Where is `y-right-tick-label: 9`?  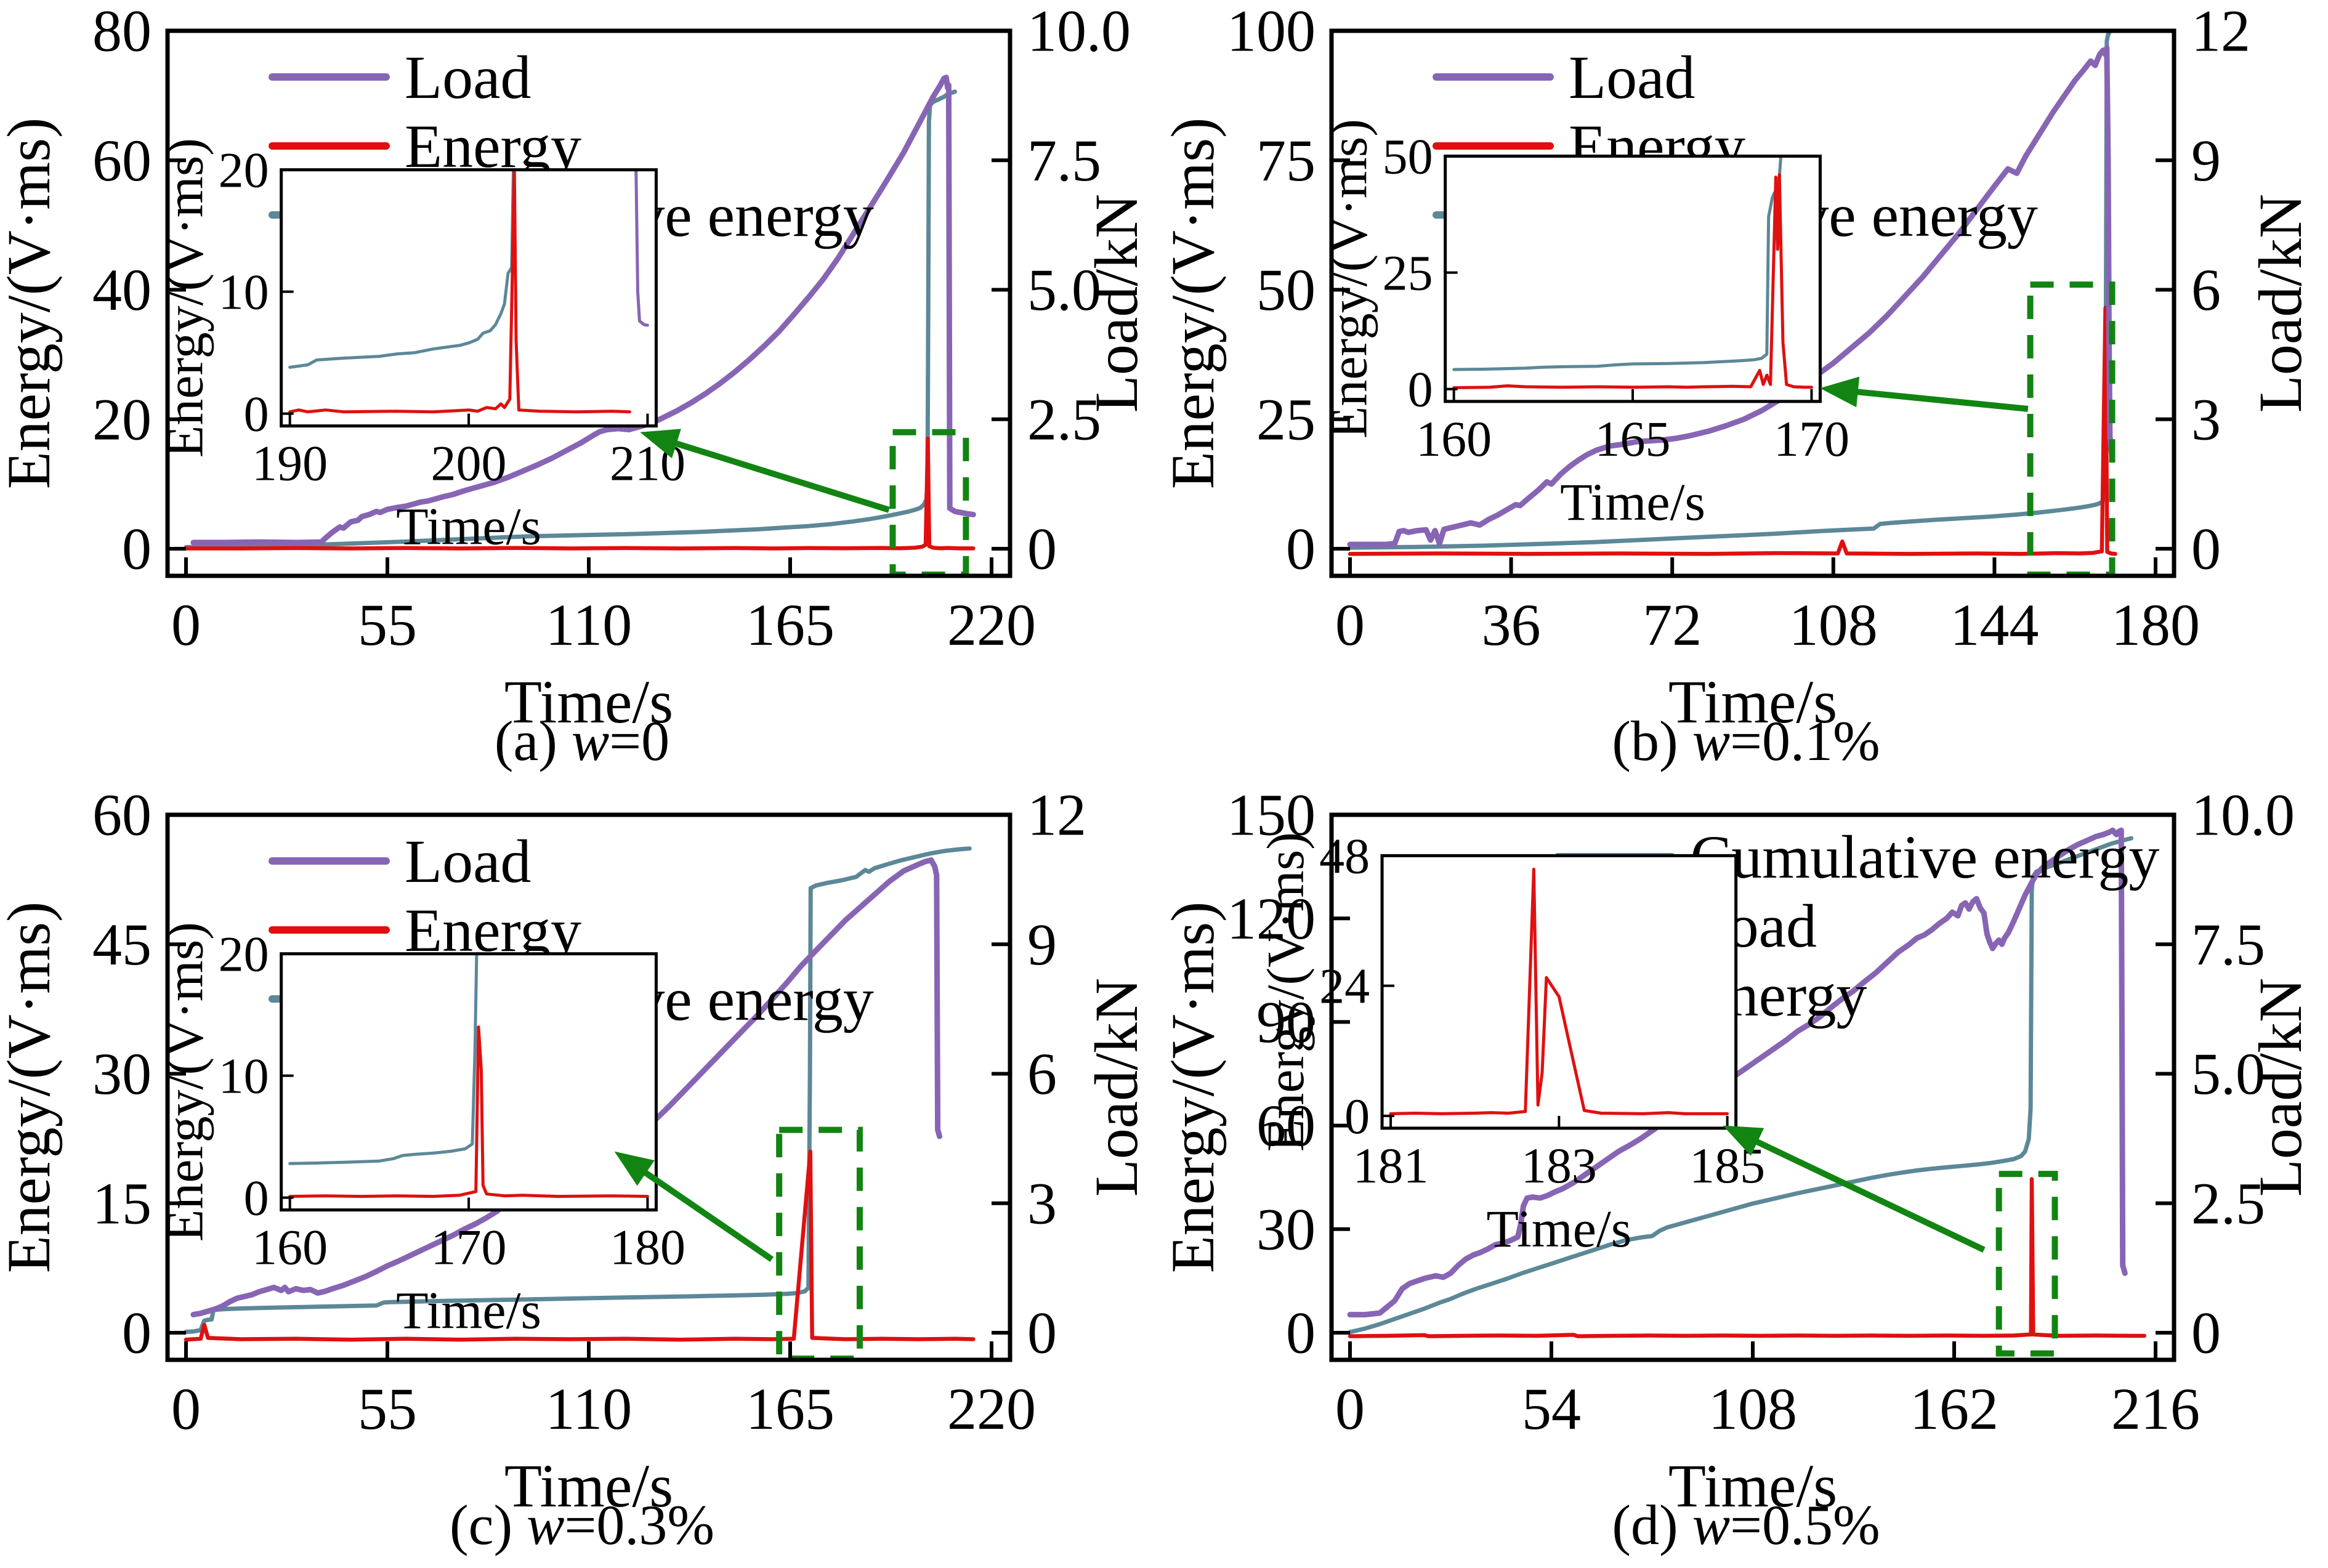 y-right-tick-label: 9 is located at coordinates (1042, 944).